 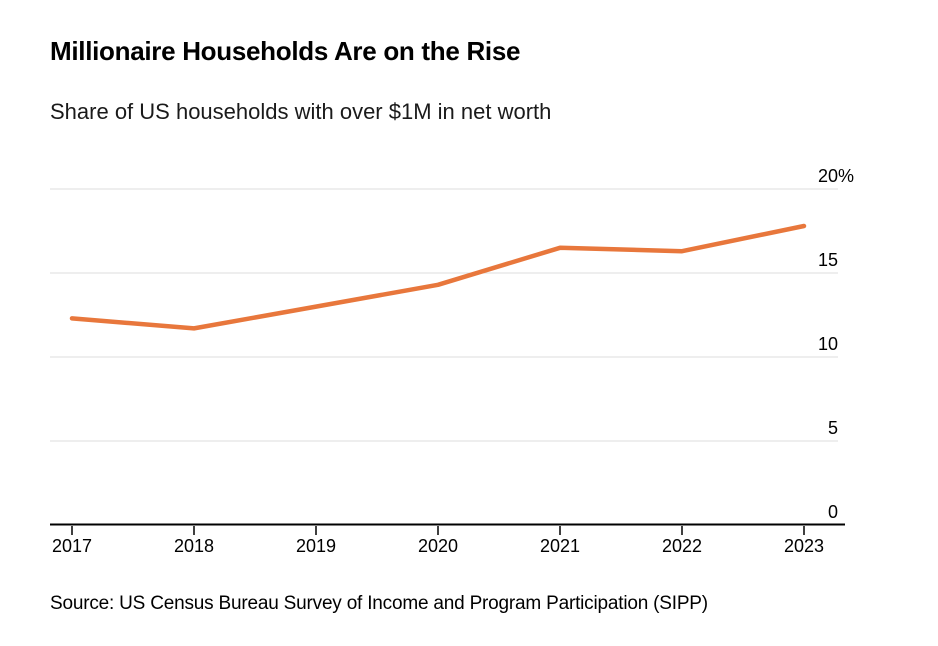 What do you see at coordinates (828, 260) in the screenshot?
I see `y-tick-label: 15` at bounding box center [828, 260].